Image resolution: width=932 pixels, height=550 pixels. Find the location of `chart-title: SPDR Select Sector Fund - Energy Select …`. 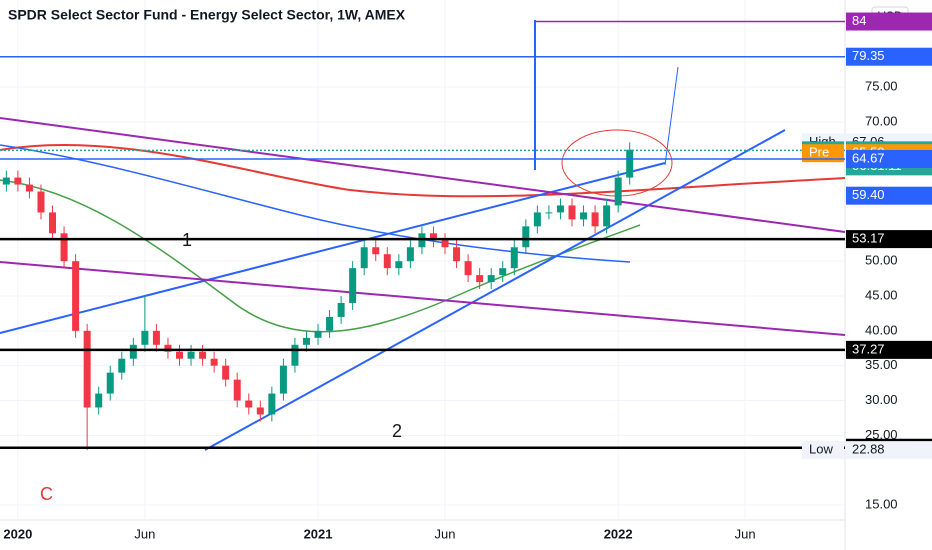

chart-title: SPDR Select Sector Fund - Energy Select … is located at coordinates (207, 15).